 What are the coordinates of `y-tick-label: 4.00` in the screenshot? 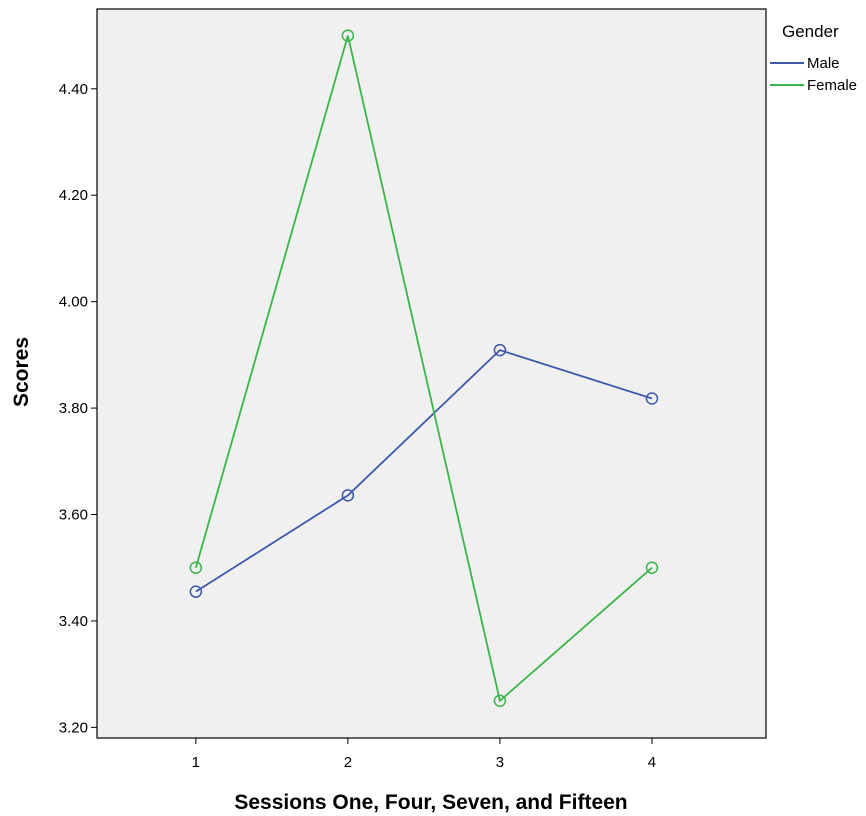 It's located at (73, 302).